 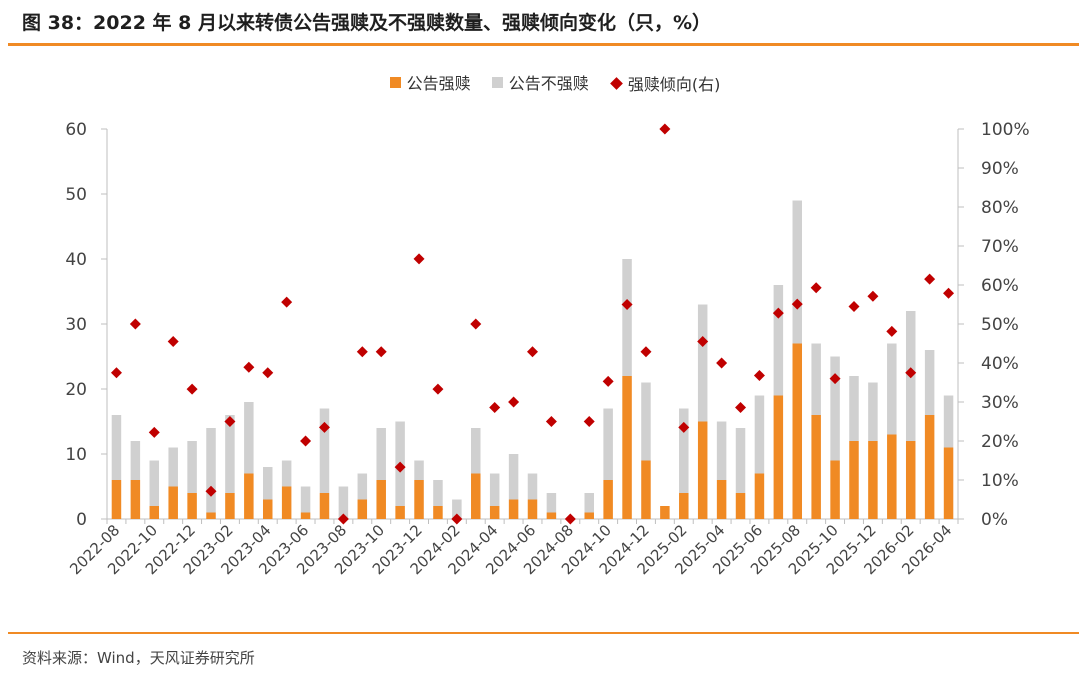 What do you see at coordinates (497, 82) in the screenshot?
I see `legend-swatch-not-redeem` at bounding box center [497, 82].